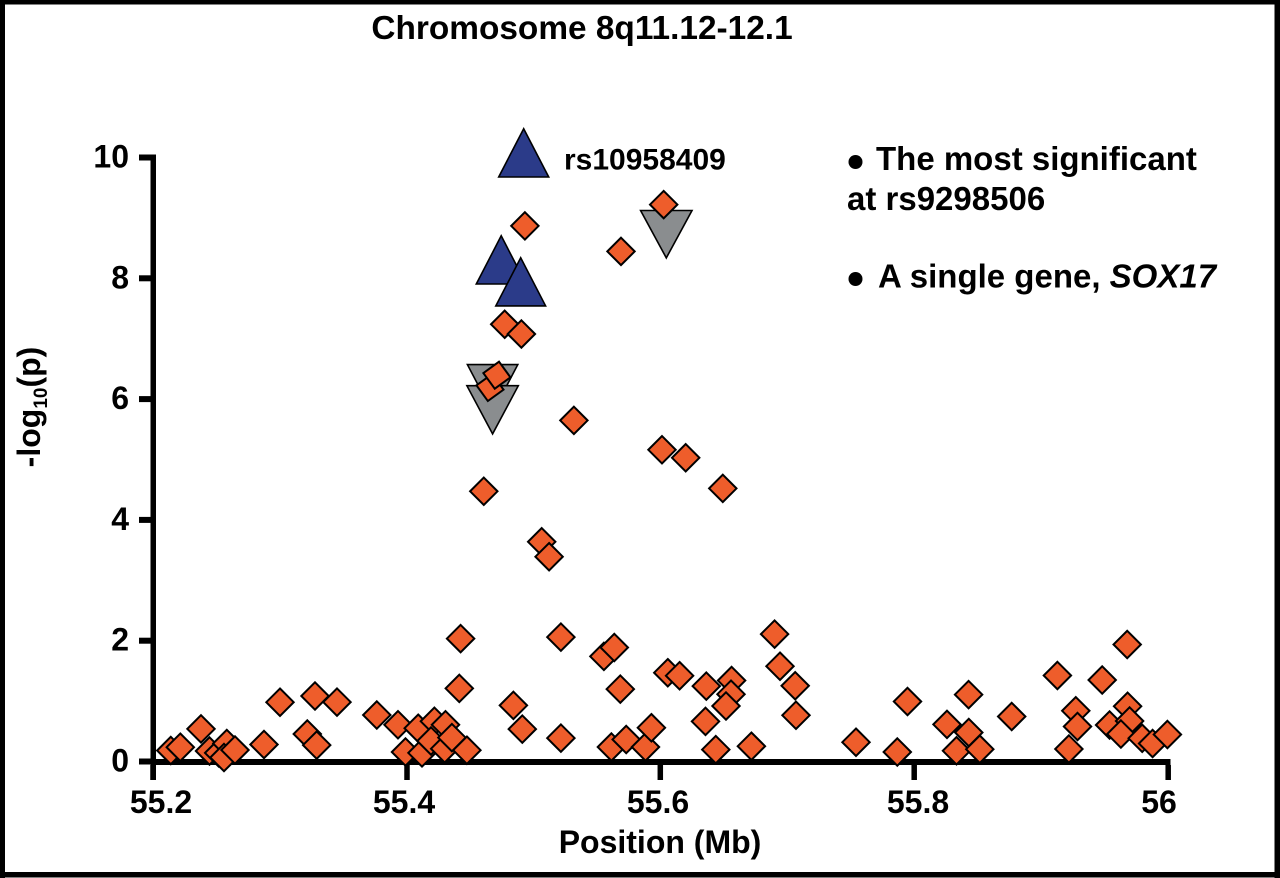 The image size is (1280, 878). Describe the element at coordinates (1048, 276) in the screenshot. I see `svg-text: A single gene, SOX17` at that location.